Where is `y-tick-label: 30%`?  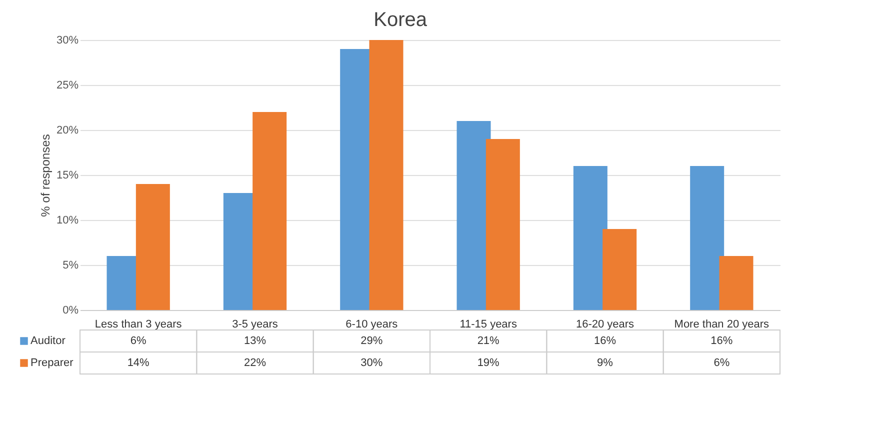
y-tick-label: 30% is located at coordinates (67, 40).